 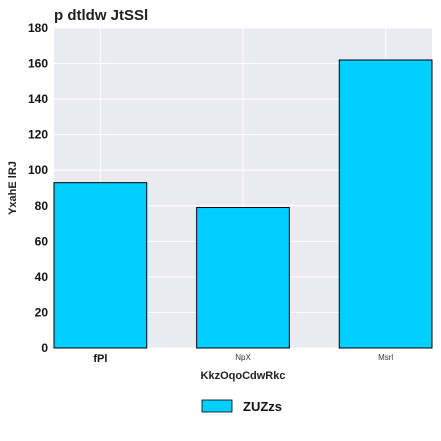 What do you see at coordinates (38, 64) in the screenshot?
I see `y-tick-label: 160` at bounding box center [38, 64].